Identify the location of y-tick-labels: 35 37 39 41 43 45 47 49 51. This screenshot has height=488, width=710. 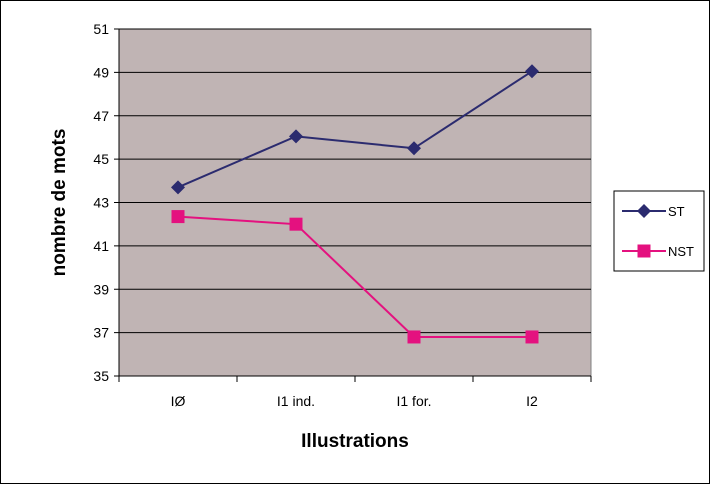
(101, 202).